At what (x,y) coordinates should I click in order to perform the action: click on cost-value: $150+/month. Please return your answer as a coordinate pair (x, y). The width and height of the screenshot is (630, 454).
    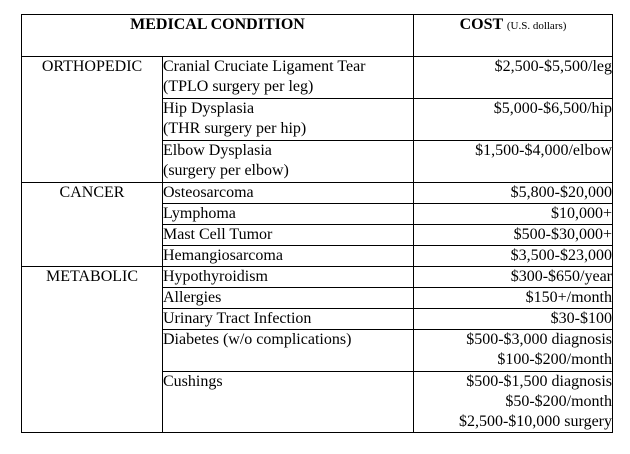
    Looking at the image, I should click on (568, 297).